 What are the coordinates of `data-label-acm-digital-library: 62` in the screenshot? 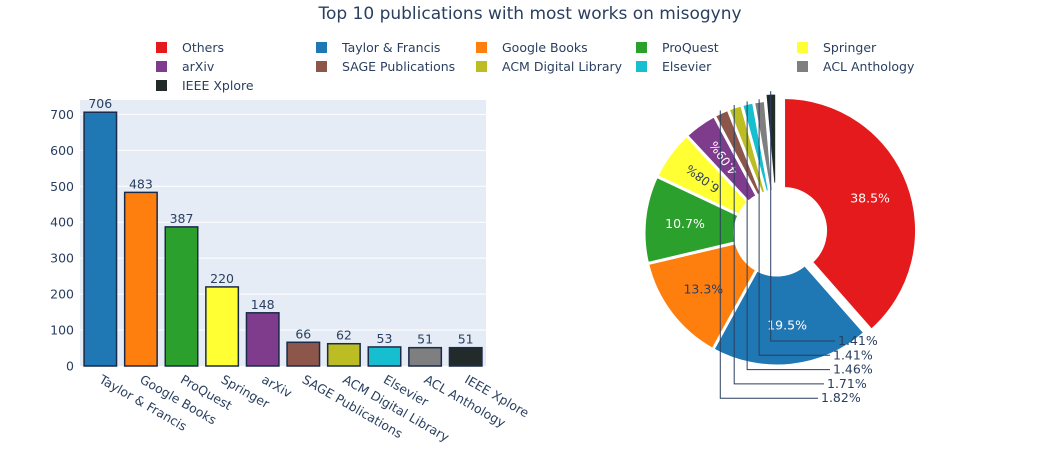 It's located at (344, 335).